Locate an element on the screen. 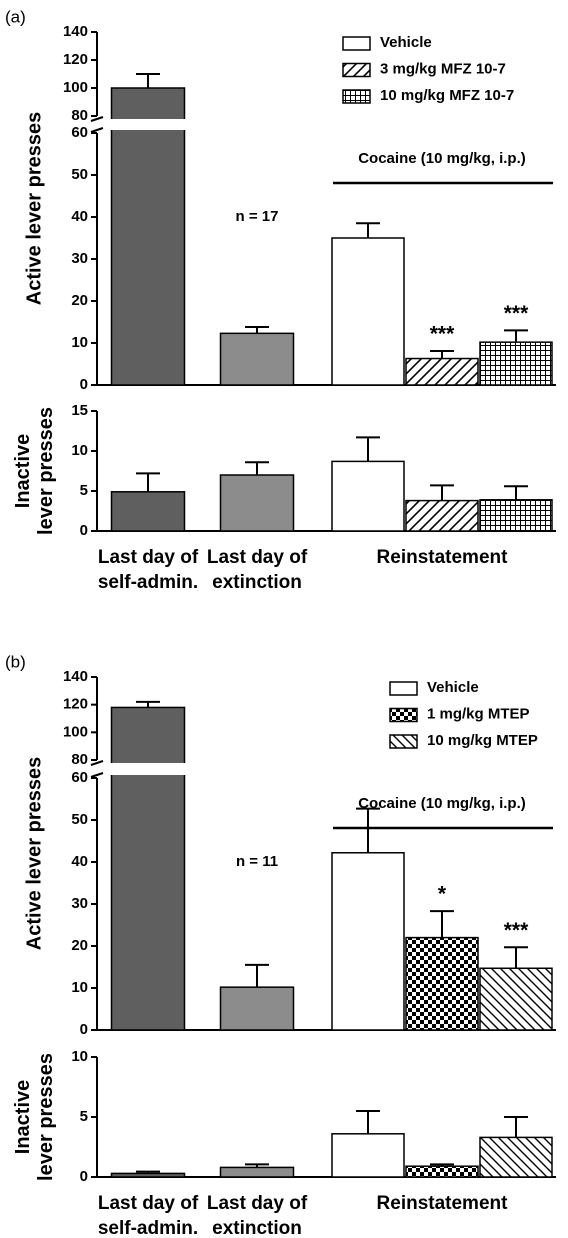 This screenshot has width=568, height=1238. y-tick-label: 15 is located at coordinates (79, 410).